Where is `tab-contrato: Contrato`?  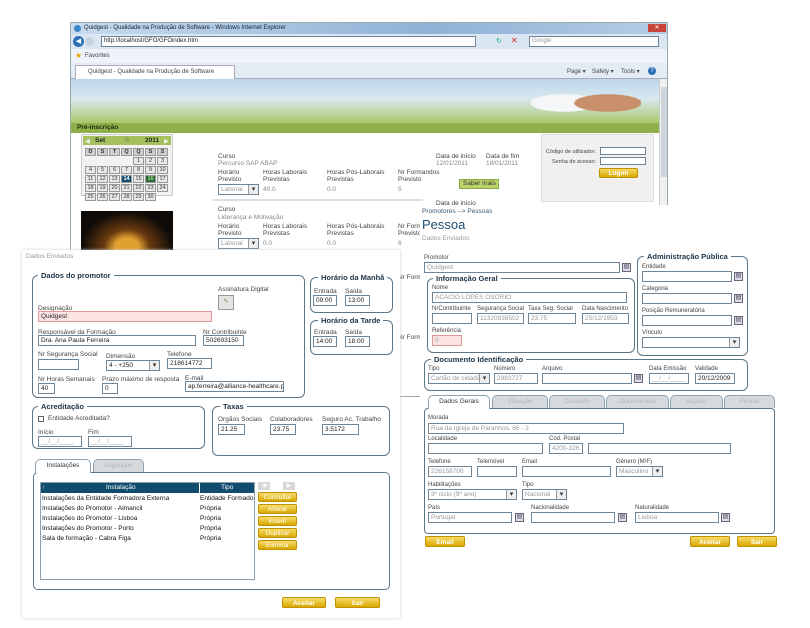 tab-contrato: Contrato is located at coordinates (577, 401).